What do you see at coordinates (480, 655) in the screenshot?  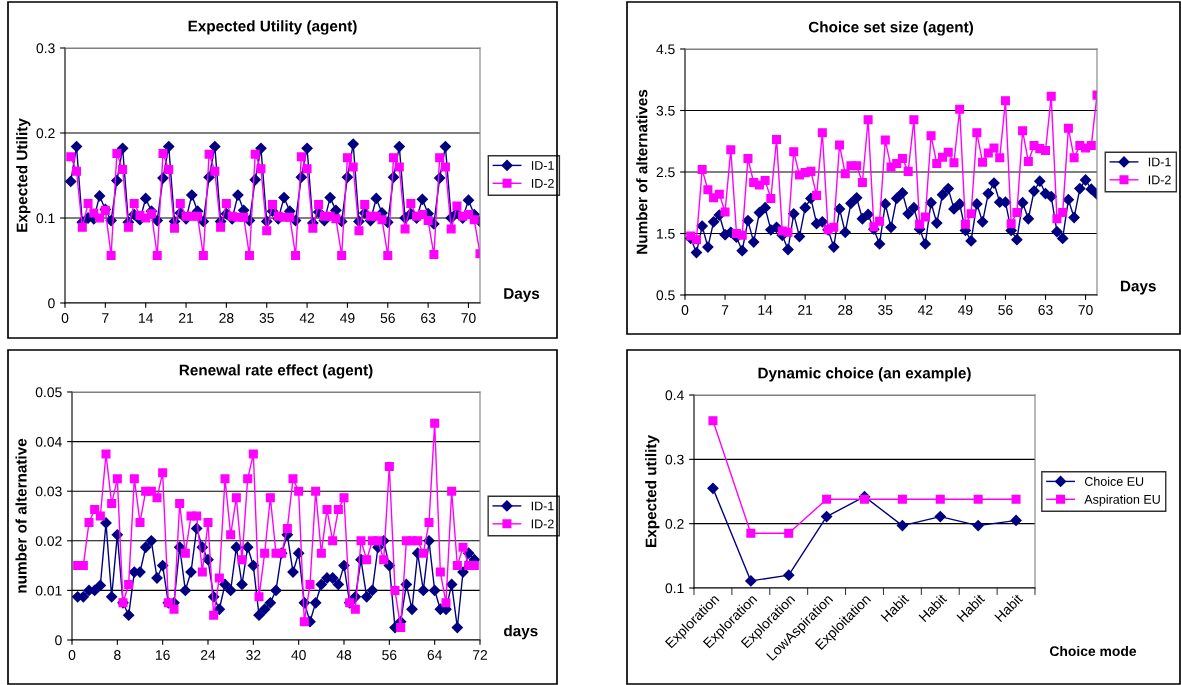 I see `x-tick-label: 72` at bounding box center [480, 655].